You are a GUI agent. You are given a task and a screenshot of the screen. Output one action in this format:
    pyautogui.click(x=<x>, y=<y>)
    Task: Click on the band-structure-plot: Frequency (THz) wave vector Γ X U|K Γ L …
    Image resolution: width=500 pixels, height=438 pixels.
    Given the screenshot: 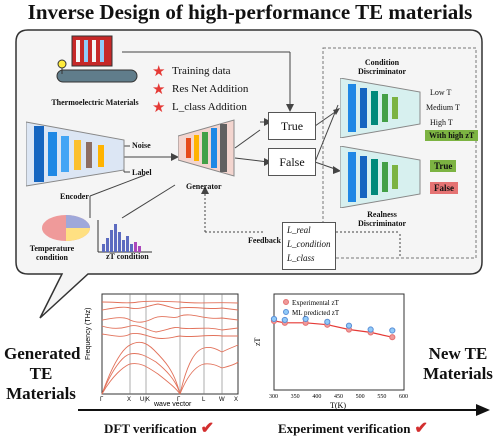 What is the action you would take?
    pyautogui.click(x=162, y=350)
    